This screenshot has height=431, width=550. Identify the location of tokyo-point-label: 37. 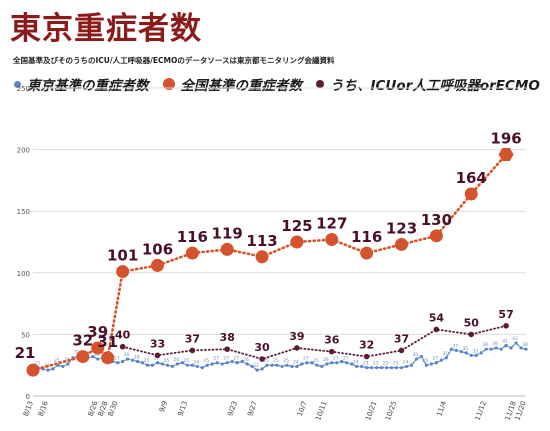
(455, 346).